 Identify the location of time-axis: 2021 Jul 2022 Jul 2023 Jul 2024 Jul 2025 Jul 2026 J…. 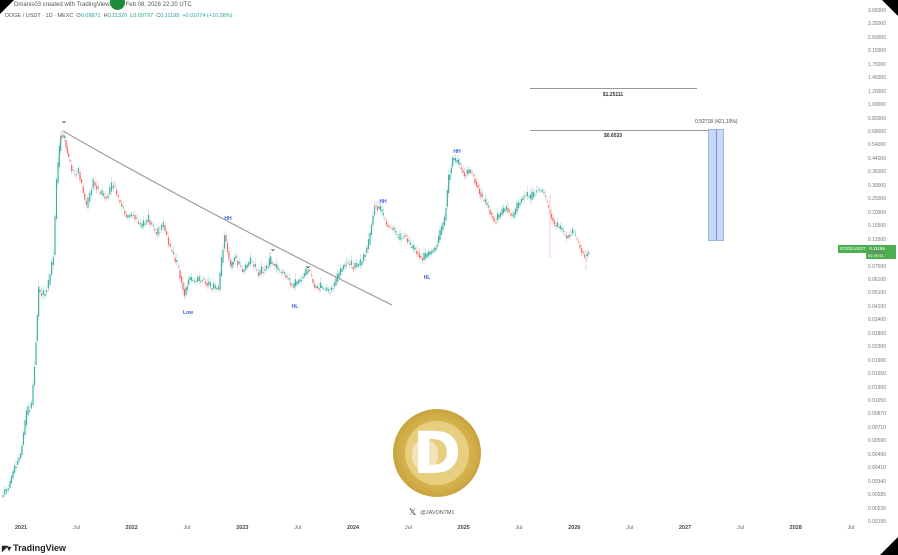
(440, 531).